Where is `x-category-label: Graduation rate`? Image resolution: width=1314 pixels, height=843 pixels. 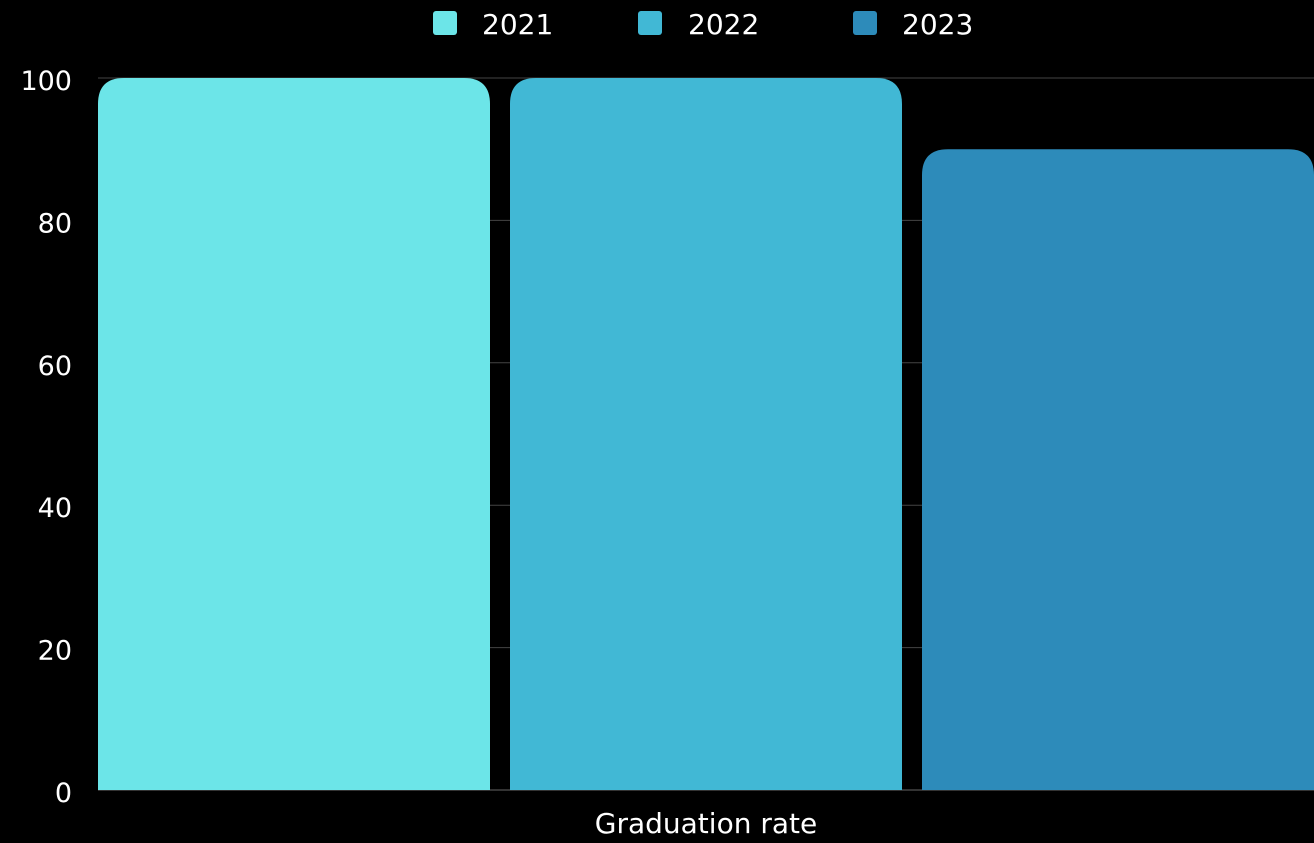
x-category-label: Graduation rate is located at coordinates (706, 823).